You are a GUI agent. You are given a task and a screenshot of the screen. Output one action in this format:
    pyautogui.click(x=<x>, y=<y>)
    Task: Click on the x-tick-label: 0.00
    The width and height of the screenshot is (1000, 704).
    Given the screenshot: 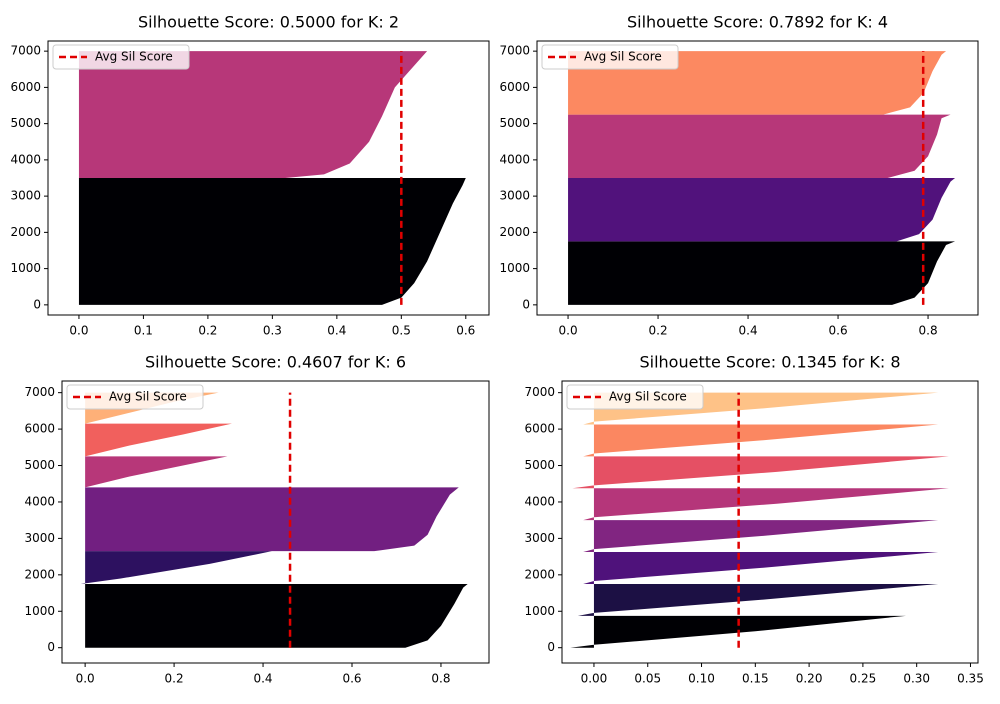 What is the action you would take?
    pyautogui.click(x=594, y=679)
    